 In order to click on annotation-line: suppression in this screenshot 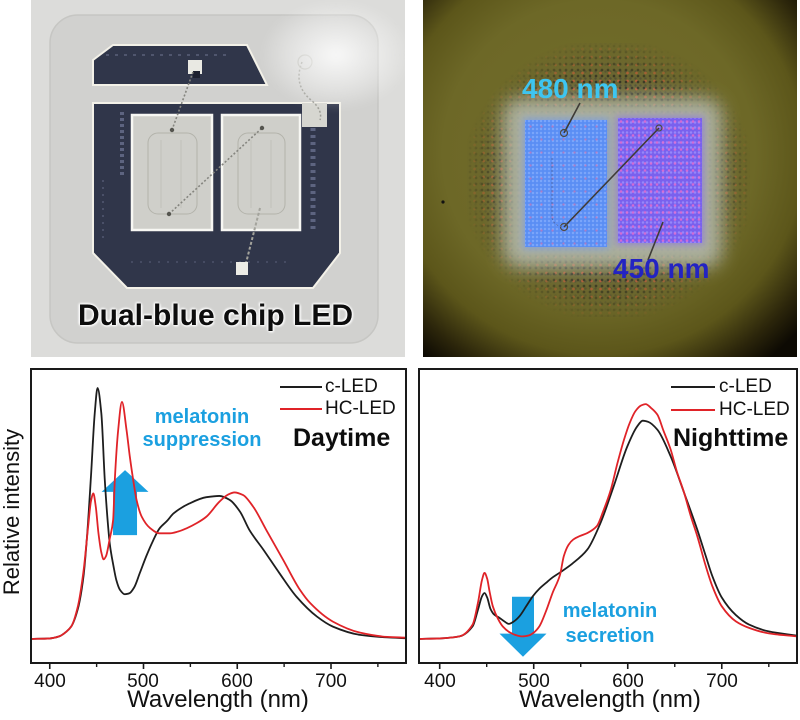, I will do `click(202, 440)`.